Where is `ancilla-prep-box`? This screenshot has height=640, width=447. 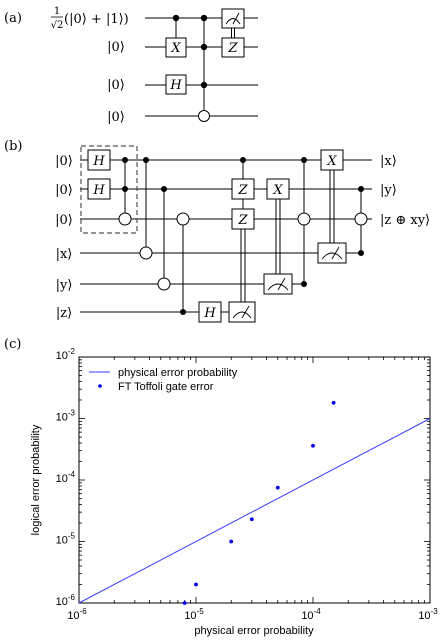
ancilla-prep-box is located at coordinates (109, 189).